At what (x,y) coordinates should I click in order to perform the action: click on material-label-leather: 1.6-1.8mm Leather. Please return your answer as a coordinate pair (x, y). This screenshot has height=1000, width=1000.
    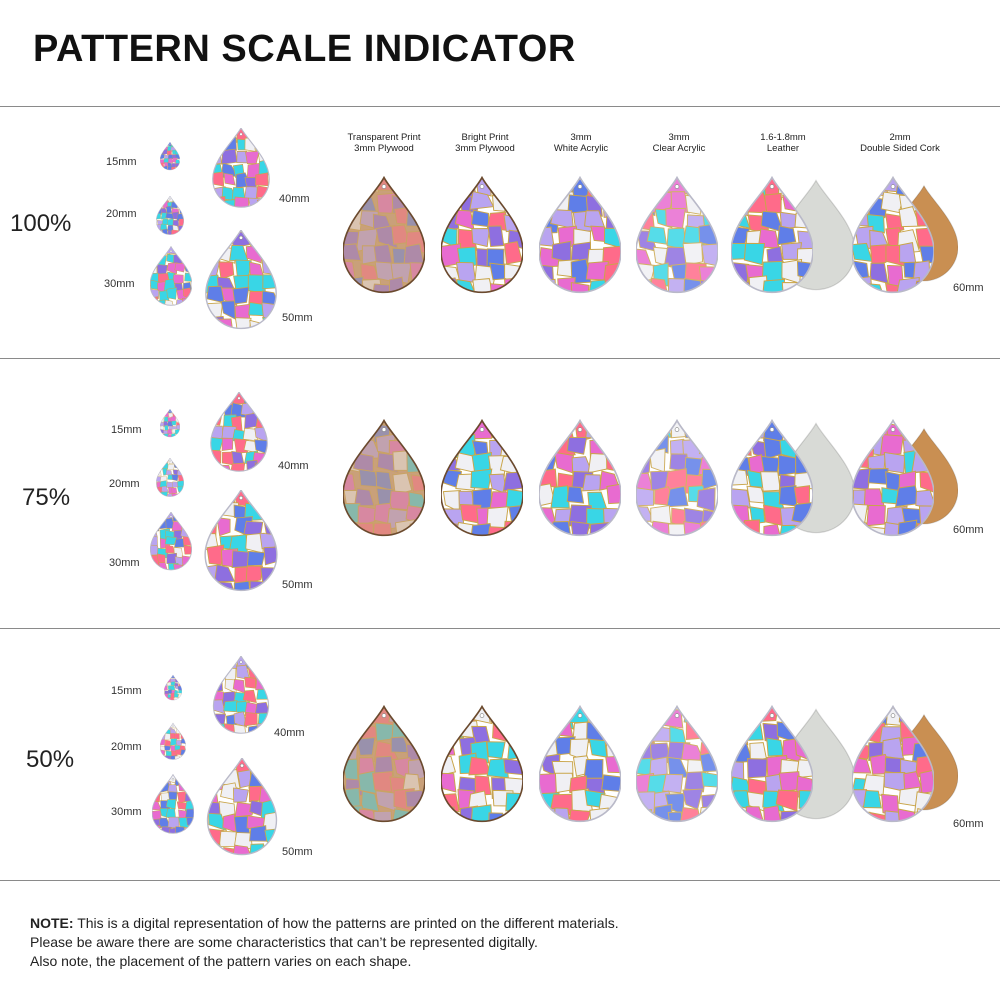
    Looking at the image, I should click on (783, 143).